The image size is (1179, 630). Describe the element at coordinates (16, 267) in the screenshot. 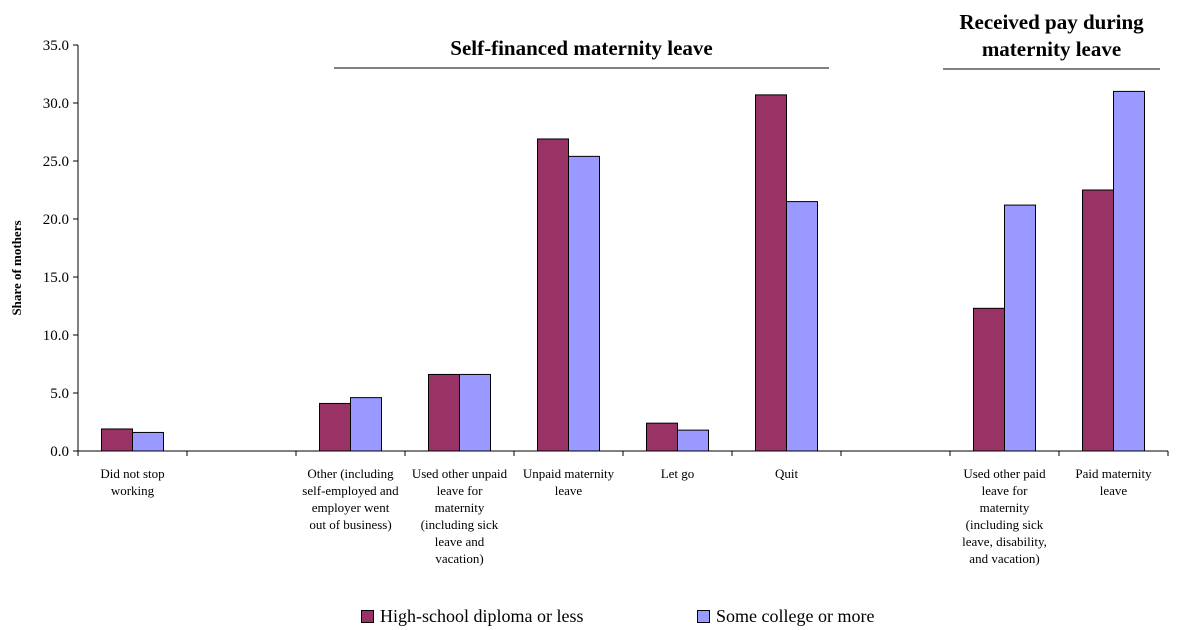

I see `y-axis-title: Share of mothers` at that location.